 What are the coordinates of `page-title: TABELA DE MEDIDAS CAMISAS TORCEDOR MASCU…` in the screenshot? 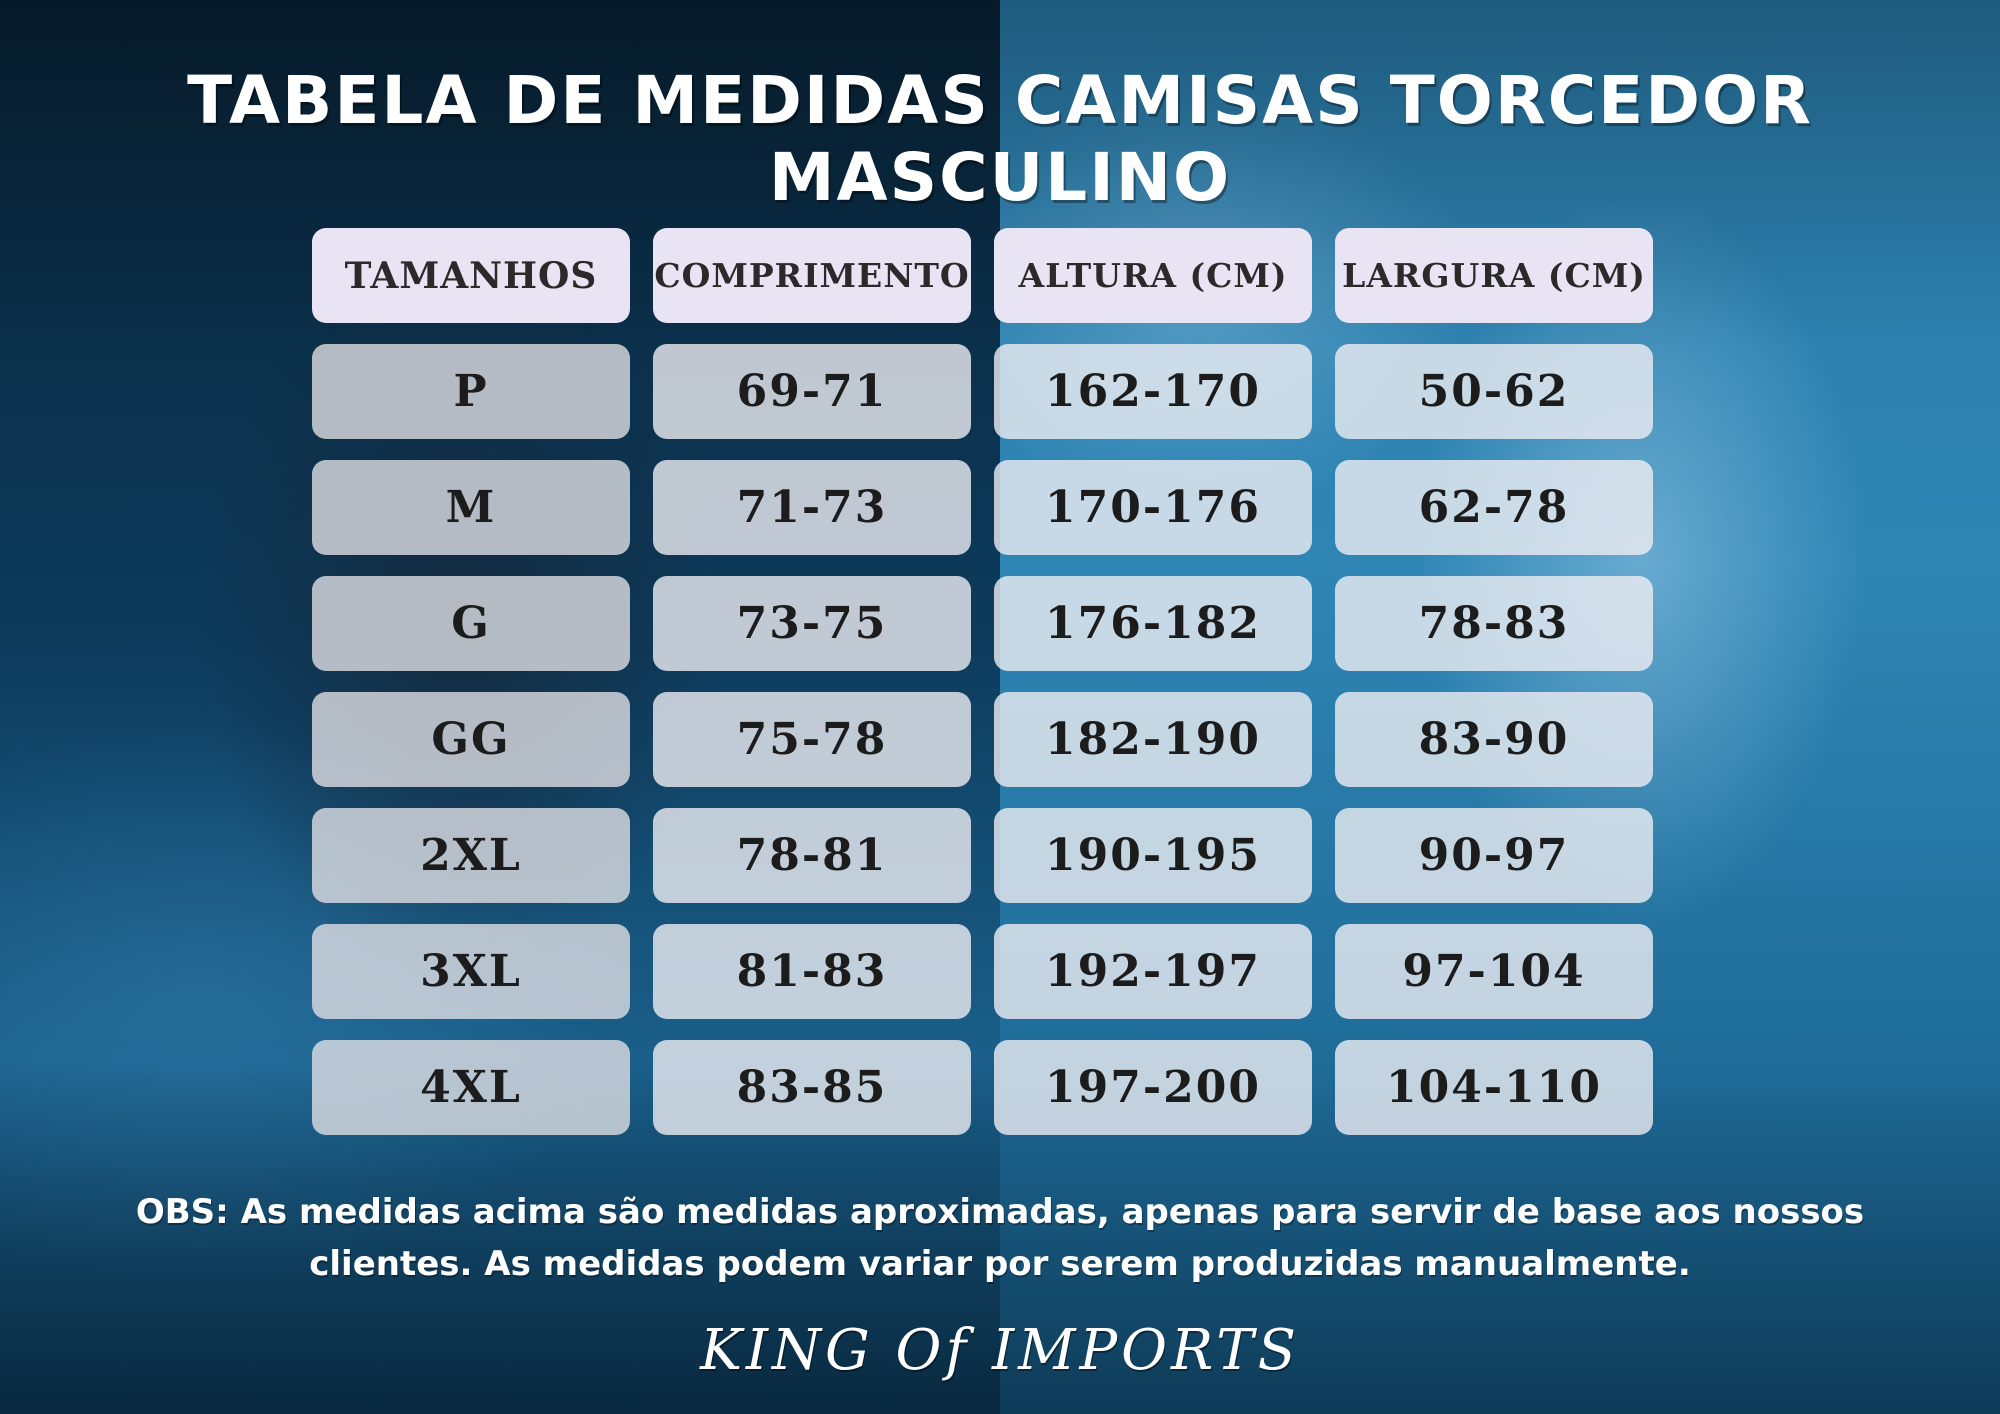 It's located at (1000, 139).